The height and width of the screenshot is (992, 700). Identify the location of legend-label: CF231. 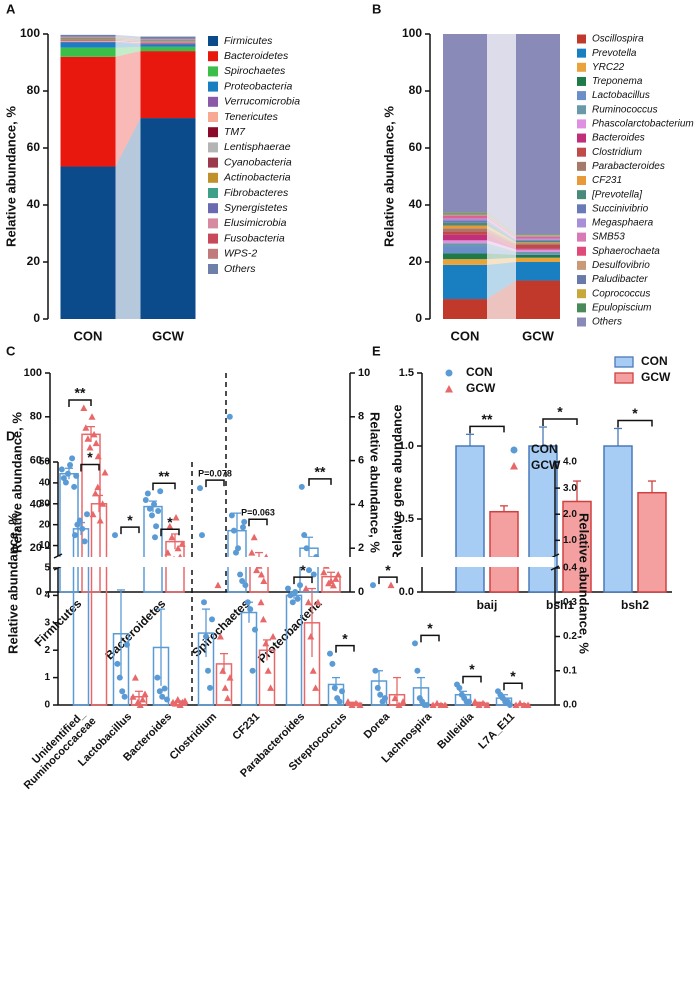
(607, 180).